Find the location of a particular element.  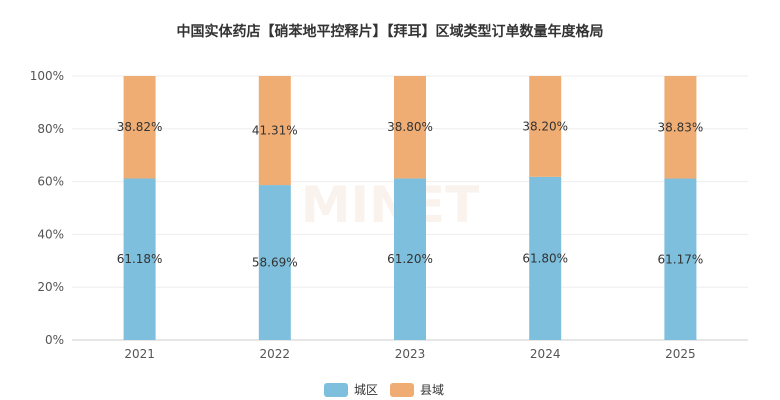

y-tick-label: 0% is located at coordinates (54, 340).